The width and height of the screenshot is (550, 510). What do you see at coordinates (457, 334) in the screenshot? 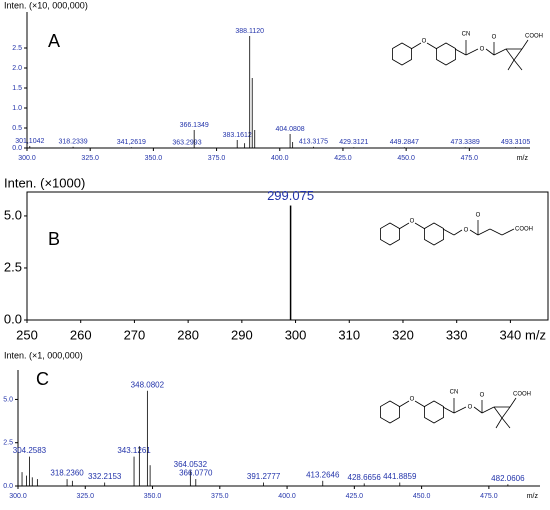
I see `x-tick-label: 330` at bounding box center [457, 334].